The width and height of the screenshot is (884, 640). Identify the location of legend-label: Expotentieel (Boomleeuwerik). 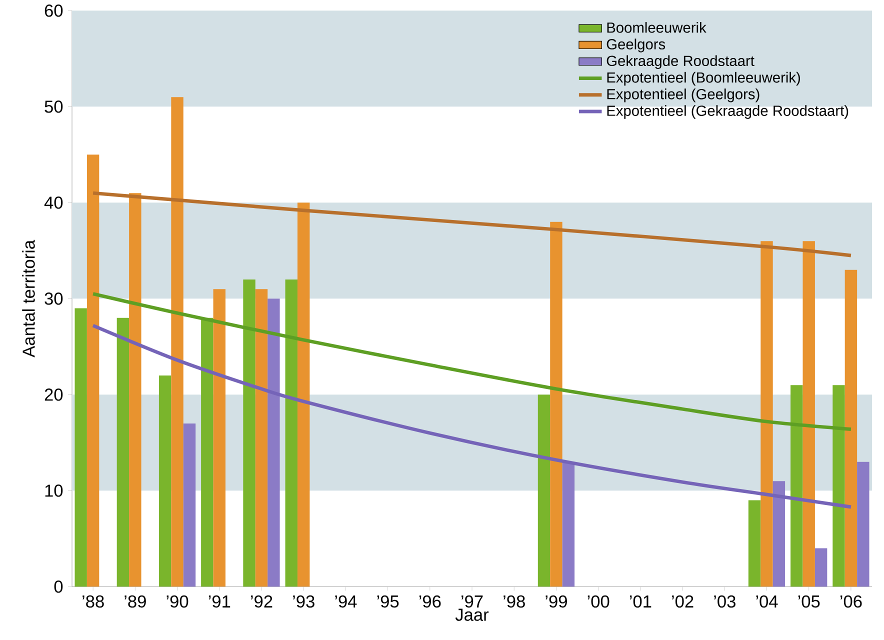
(703, 79).